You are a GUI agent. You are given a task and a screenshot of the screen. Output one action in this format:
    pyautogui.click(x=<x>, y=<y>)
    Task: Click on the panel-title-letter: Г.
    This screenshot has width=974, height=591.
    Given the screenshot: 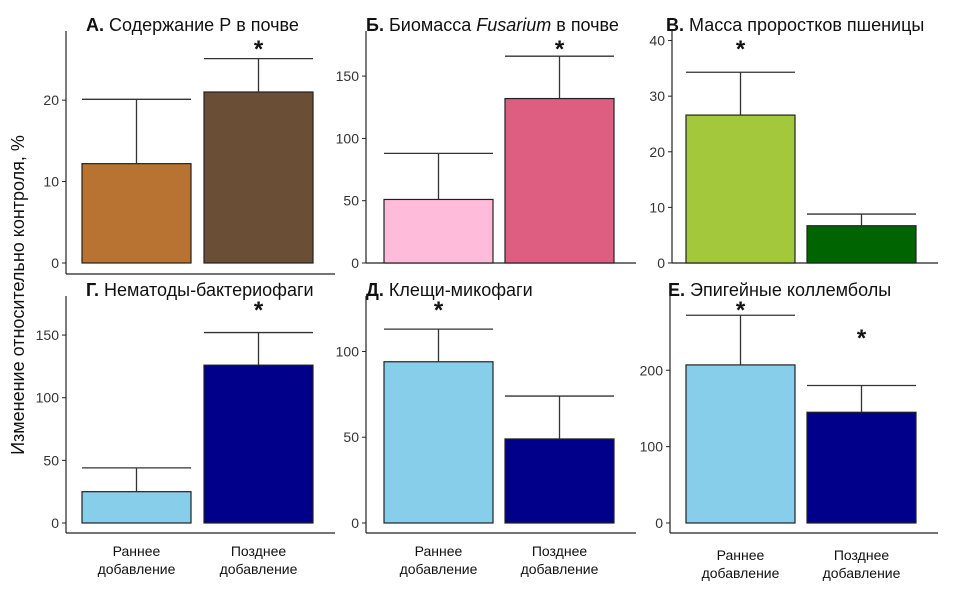 What is the action you would take?
    pyautogui.click(x=92, y=290)
    